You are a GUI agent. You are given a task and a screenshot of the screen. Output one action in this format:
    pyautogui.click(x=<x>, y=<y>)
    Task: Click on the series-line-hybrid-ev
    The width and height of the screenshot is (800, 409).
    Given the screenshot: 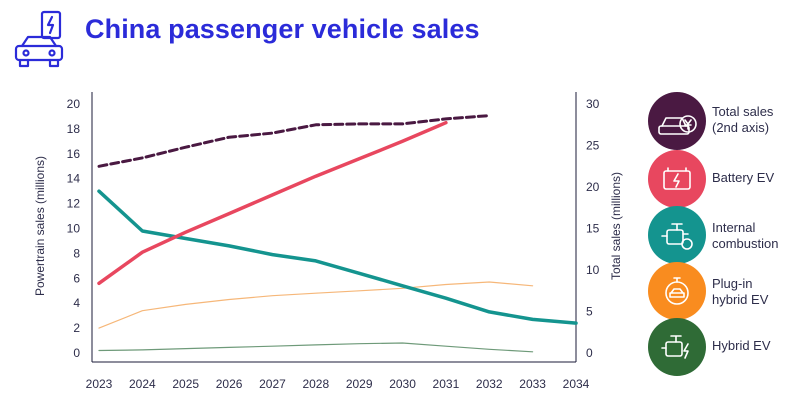 What is the action you would take?
    pyautogui.click(x=316, y=347)
    